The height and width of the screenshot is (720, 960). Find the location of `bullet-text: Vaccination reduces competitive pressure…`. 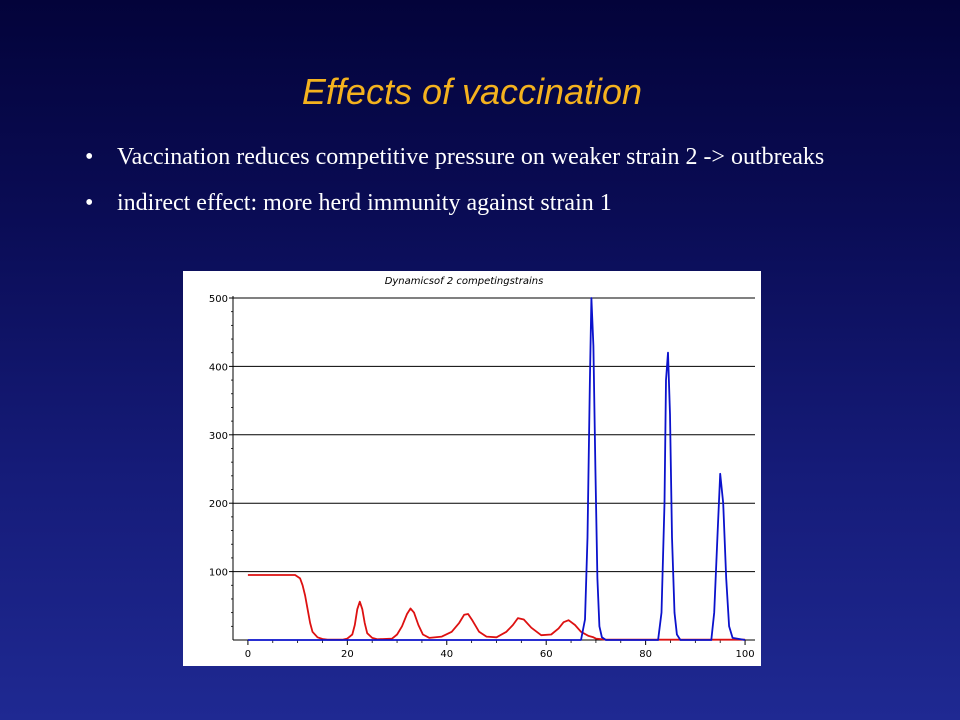

bullet-text: Vaccination reduces competitive pressure… is located at coordinates (471, 157).